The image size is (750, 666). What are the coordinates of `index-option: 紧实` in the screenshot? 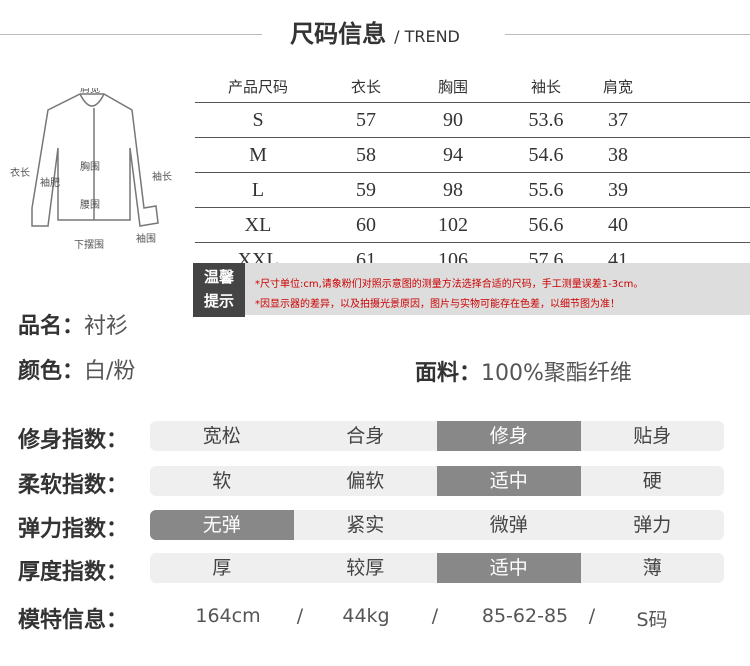 It's located at (365, 525).